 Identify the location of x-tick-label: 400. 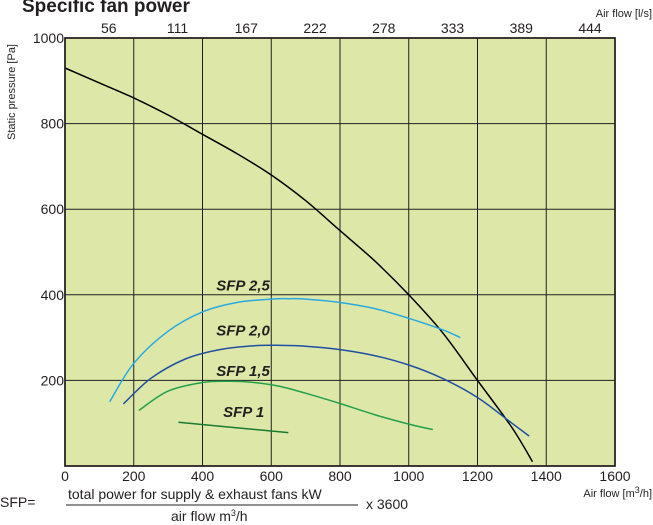
(203, 476).